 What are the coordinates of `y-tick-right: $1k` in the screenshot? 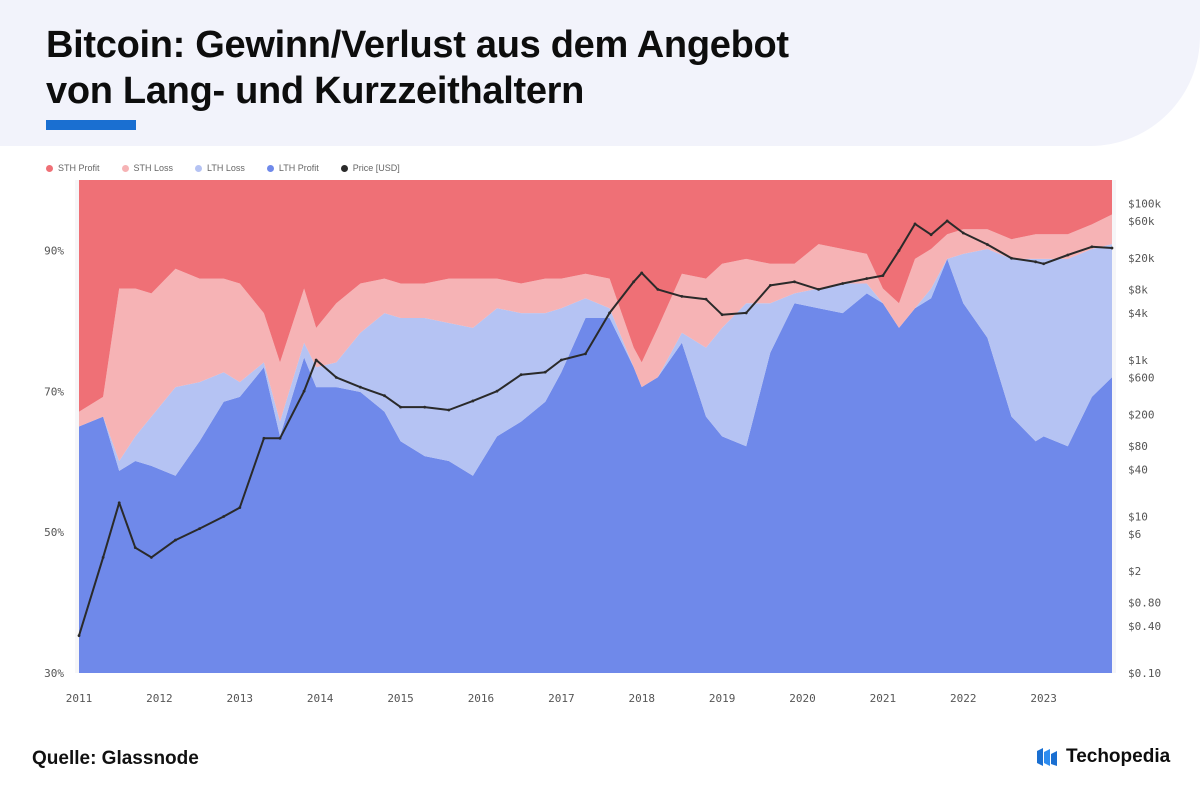 It's located at (1138, 360).